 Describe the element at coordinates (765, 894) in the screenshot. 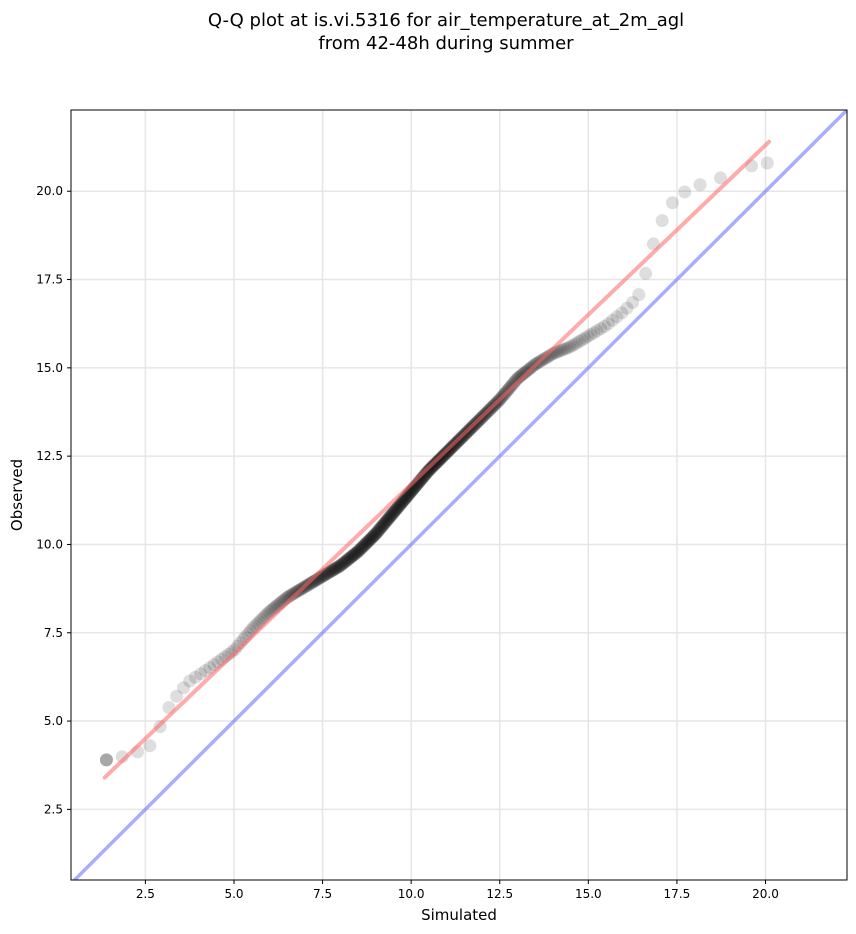

I see `x-tick-label: 20.0` at that location.